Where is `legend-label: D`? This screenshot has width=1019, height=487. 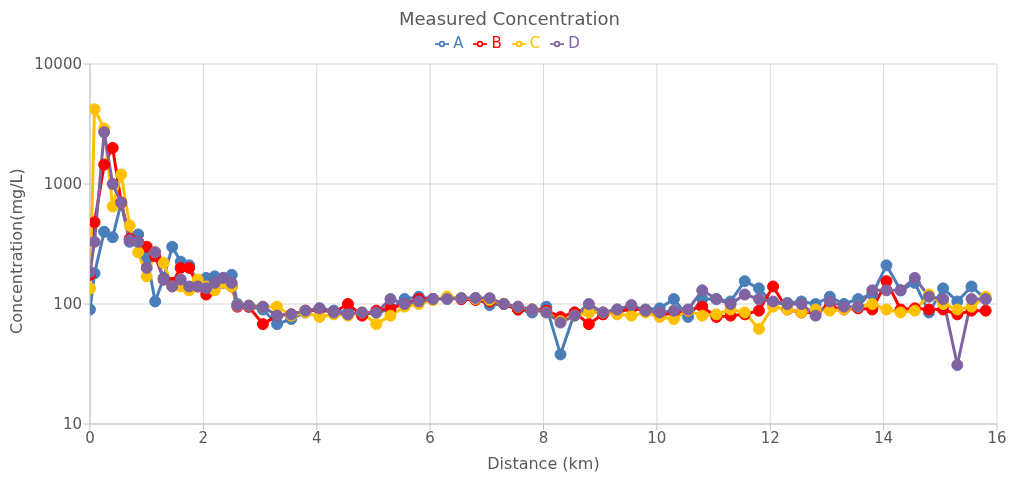 legend-label: D is located at coordinates (574, 43).